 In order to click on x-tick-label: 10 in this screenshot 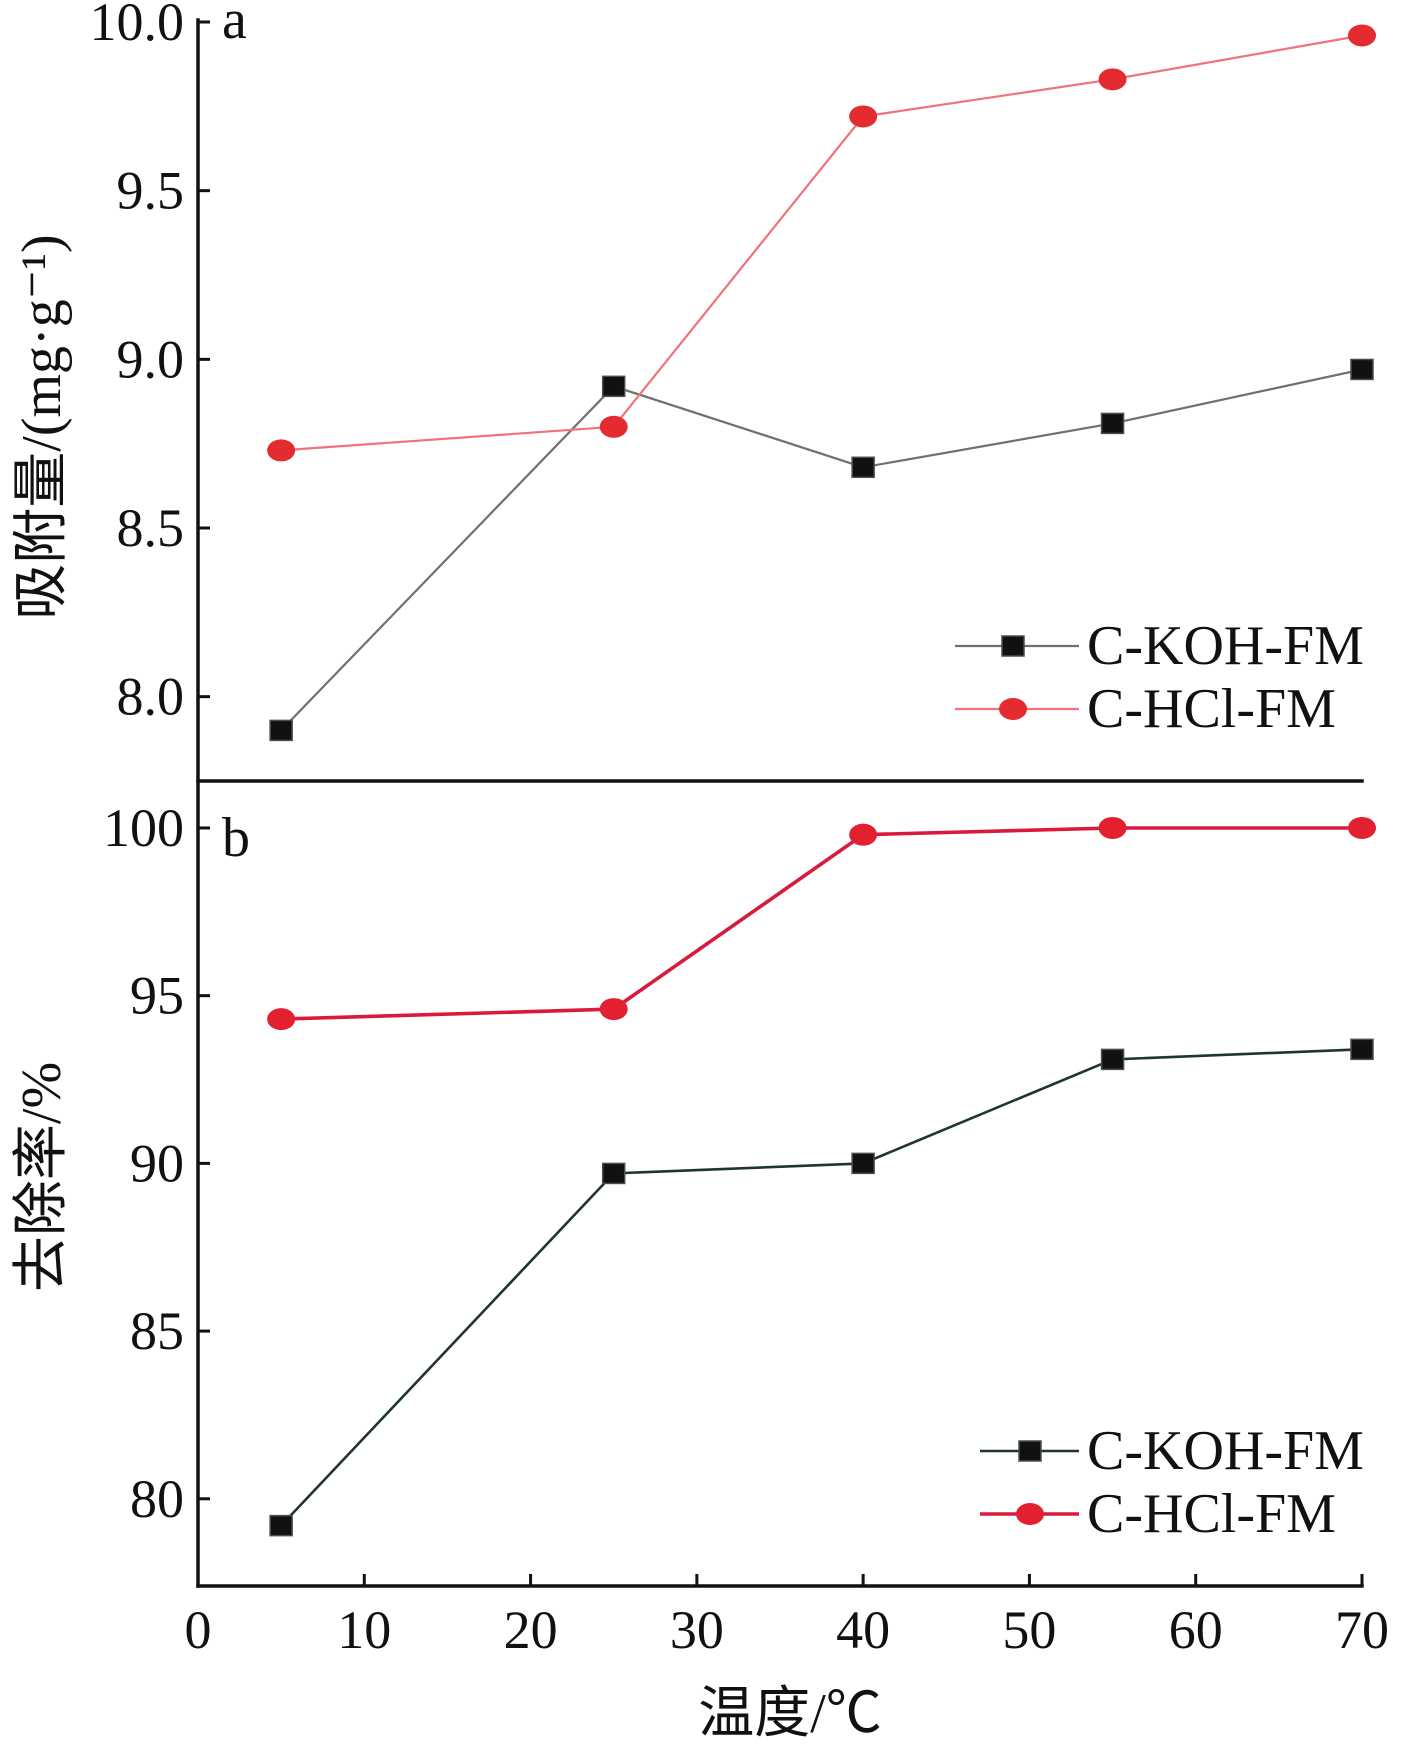, I will do `click(364, 1630)`.